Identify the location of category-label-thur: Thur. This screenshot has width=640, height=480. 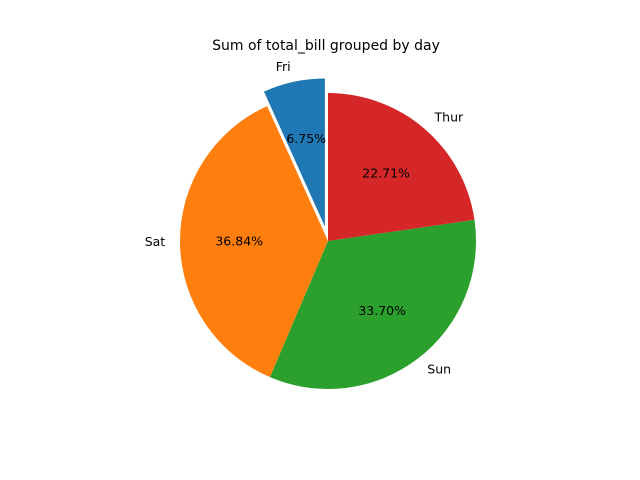
(449, 116).